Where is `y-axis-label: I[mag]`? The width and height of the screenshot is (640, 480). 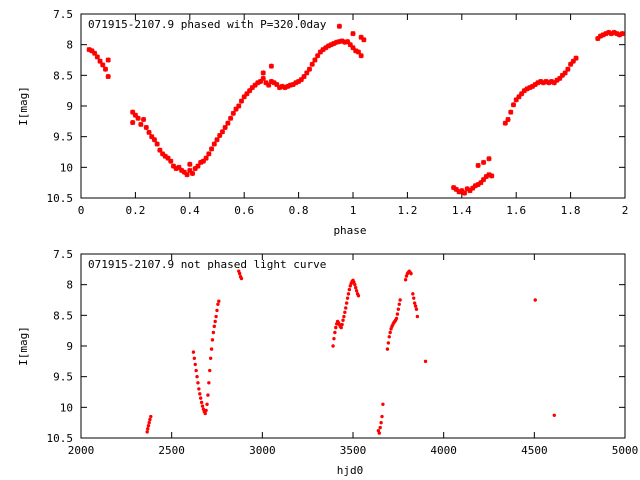
y-axis-label: I[mag] is located at coordinates (23, 106).